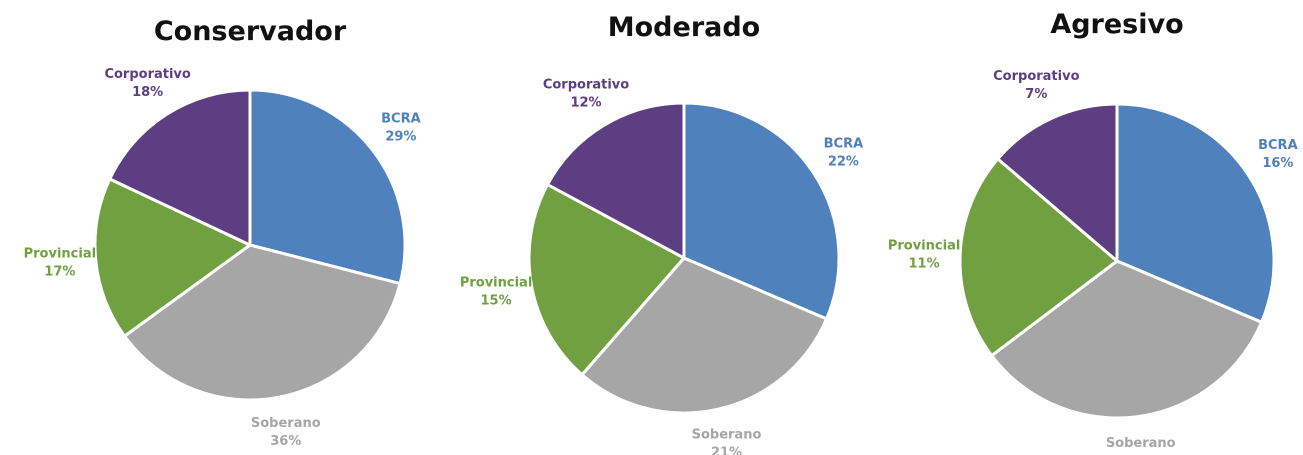 This screenshot has width=1303, height=455. I want to click on slice-value-label: 15%, so click(496, 301).